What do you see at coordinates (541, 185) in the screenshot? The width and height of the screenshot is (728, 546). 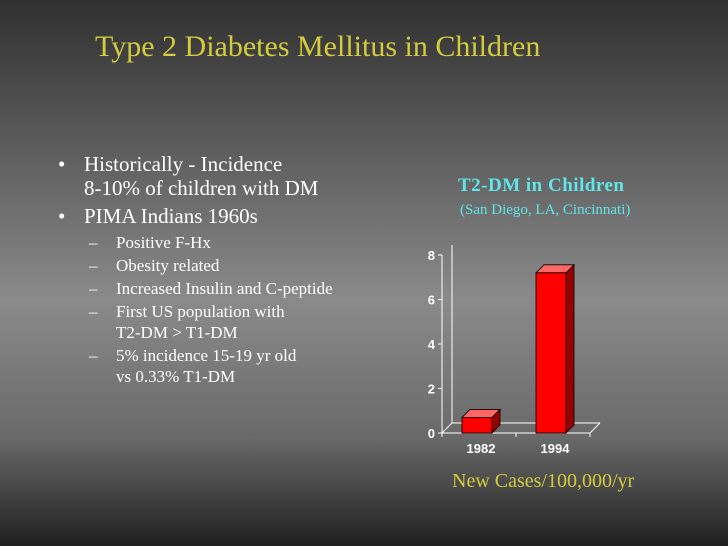 I see `chart-title: T2-DM in Children` at bounding box center [541, 185].